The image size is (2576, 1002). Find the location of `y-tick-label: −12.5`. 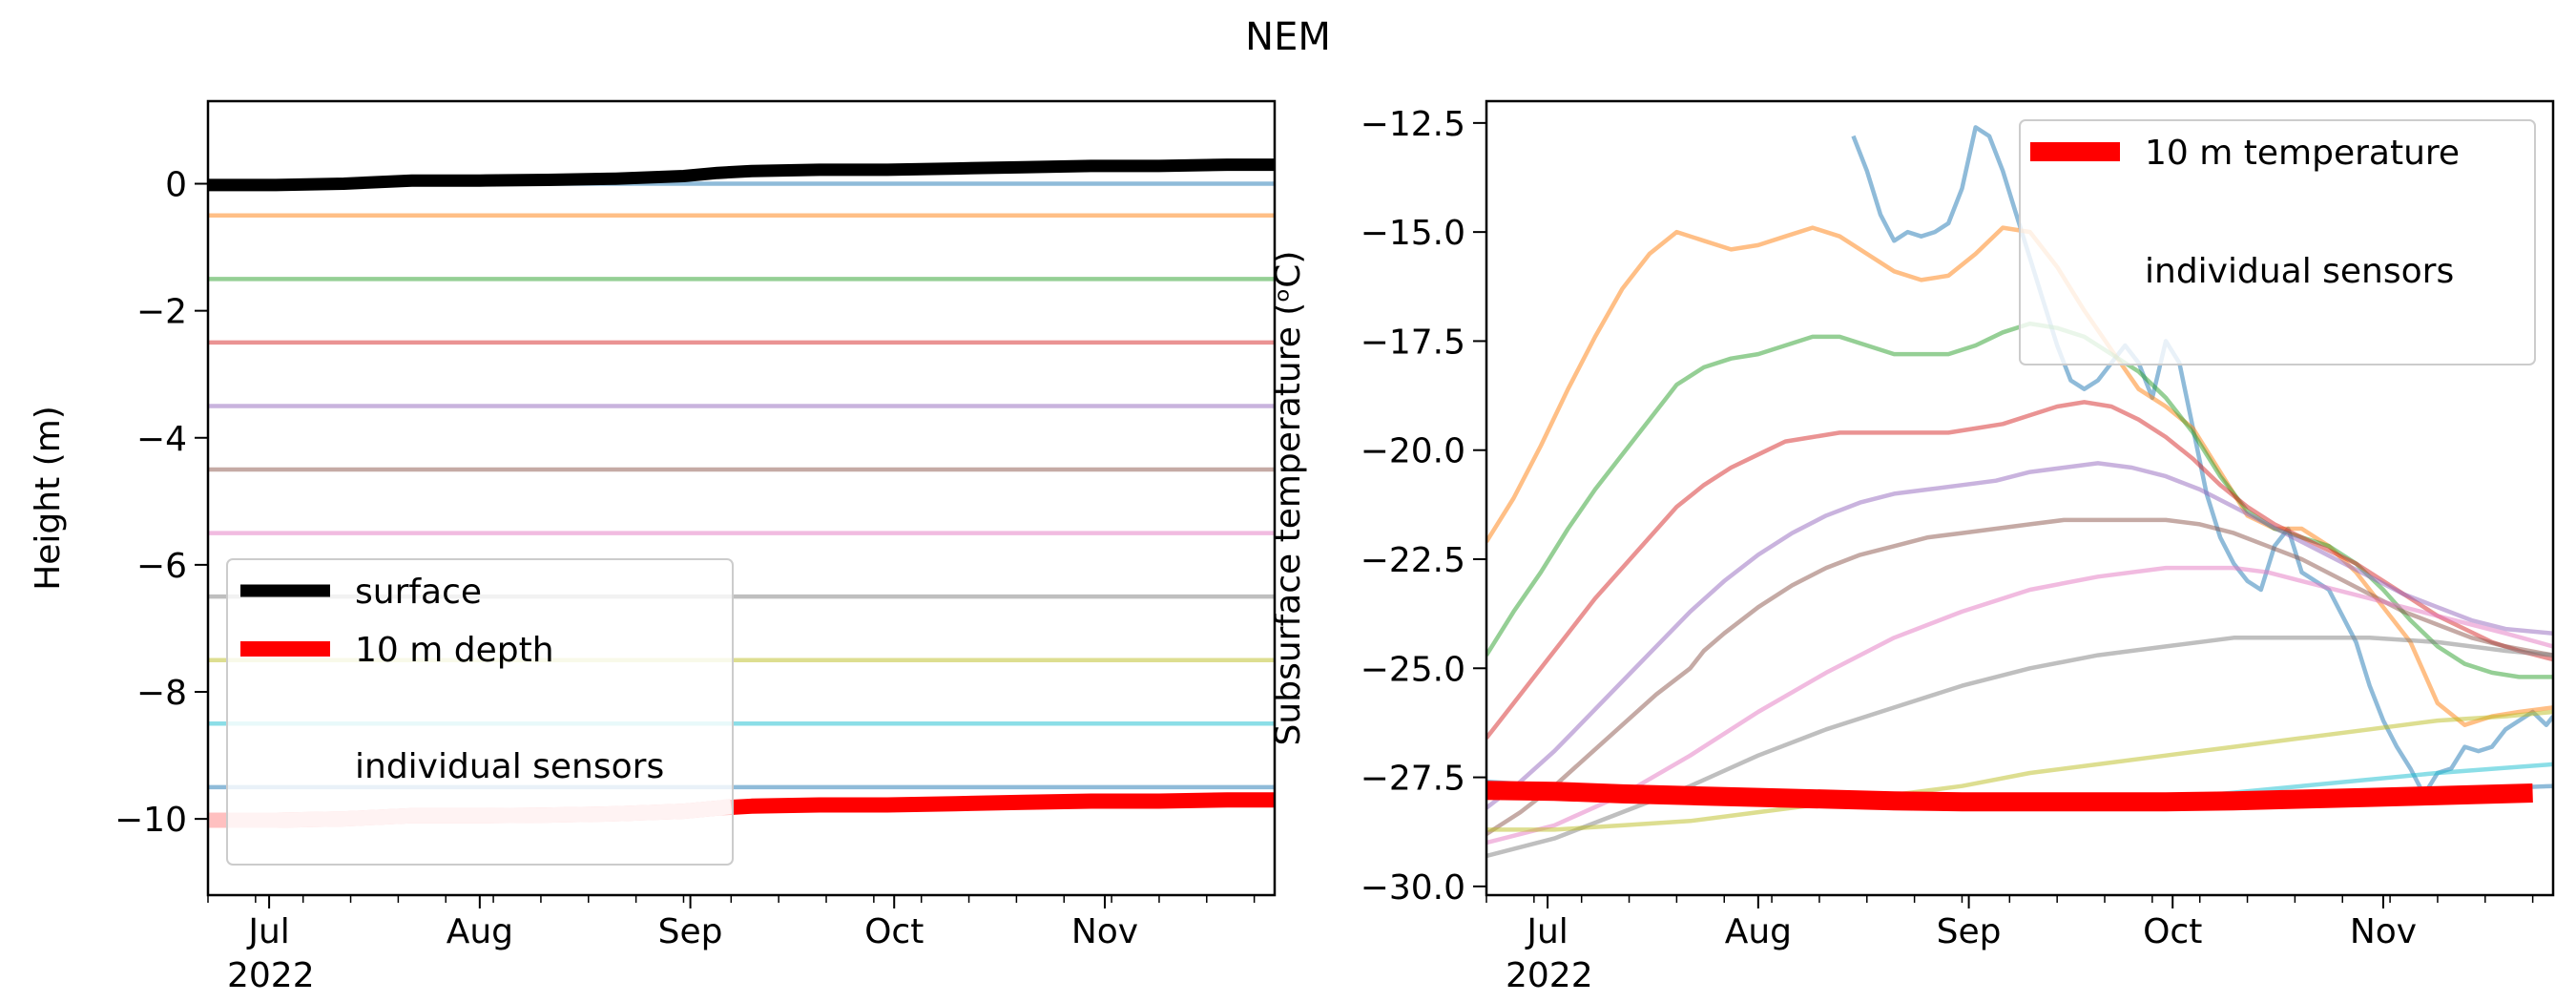

y-tick-label: −12.5 is located at coordinates (1413, 124).